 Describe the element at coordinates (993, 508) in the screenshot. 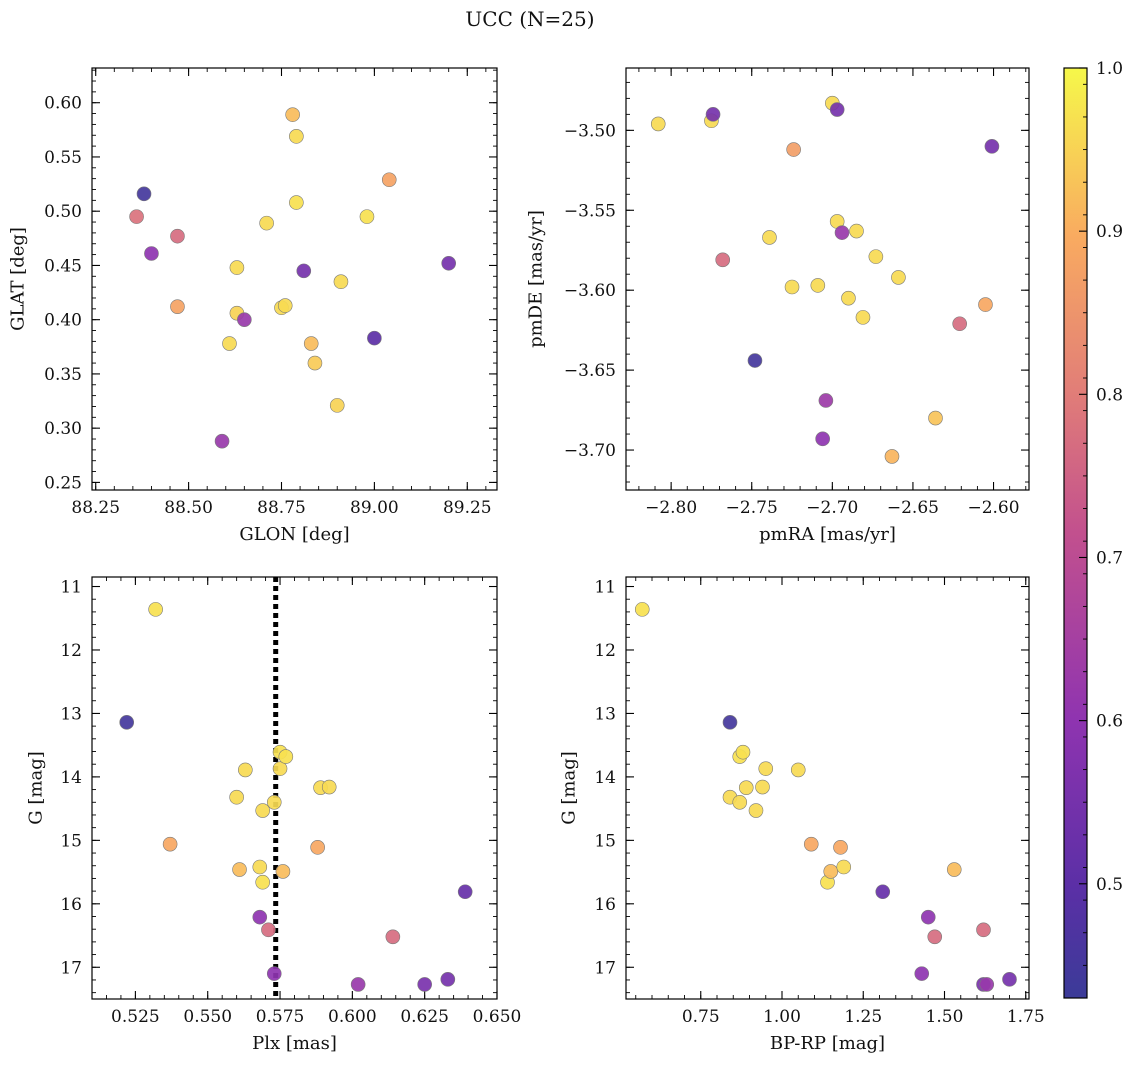

I see `x-tick-label: −2.60` at that location.